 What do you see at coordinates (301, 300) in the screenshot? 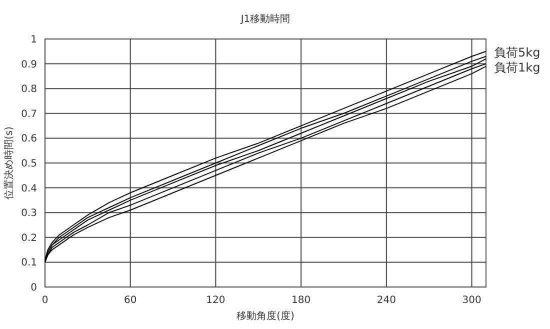
I see `x-tick-label: 180` at bounding box center [301, 300].